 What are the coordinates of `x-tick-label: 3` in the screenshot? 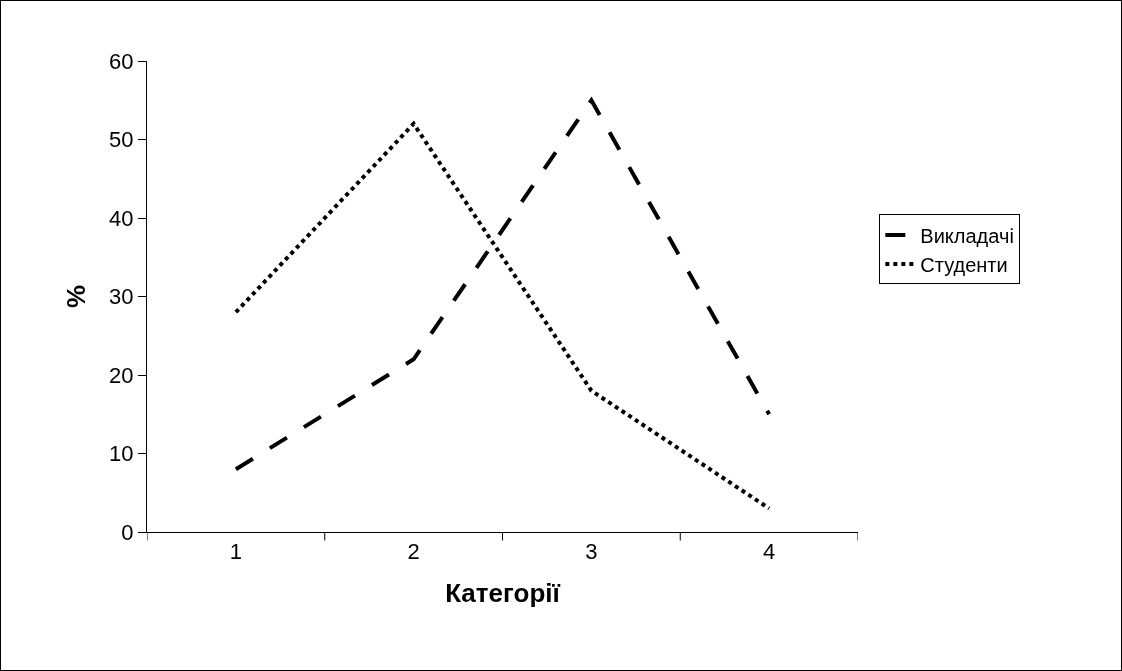 It's located at (591, 552).